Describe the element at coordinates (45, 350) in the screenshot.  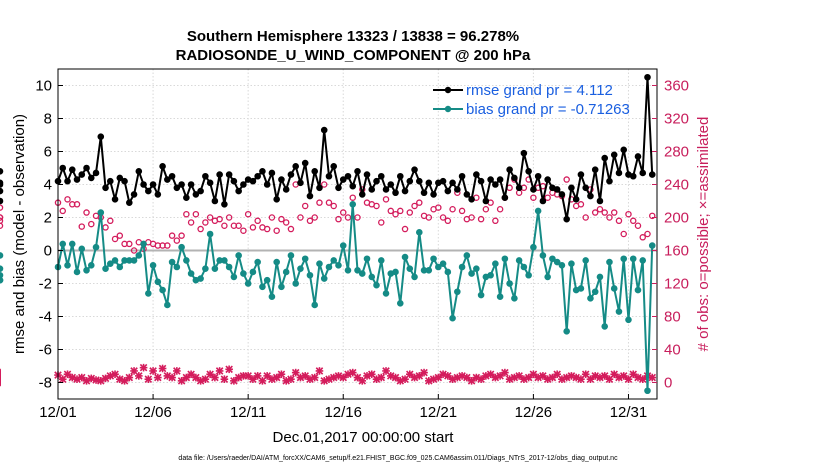
I see `y-left-tick-label: -6` at that location.